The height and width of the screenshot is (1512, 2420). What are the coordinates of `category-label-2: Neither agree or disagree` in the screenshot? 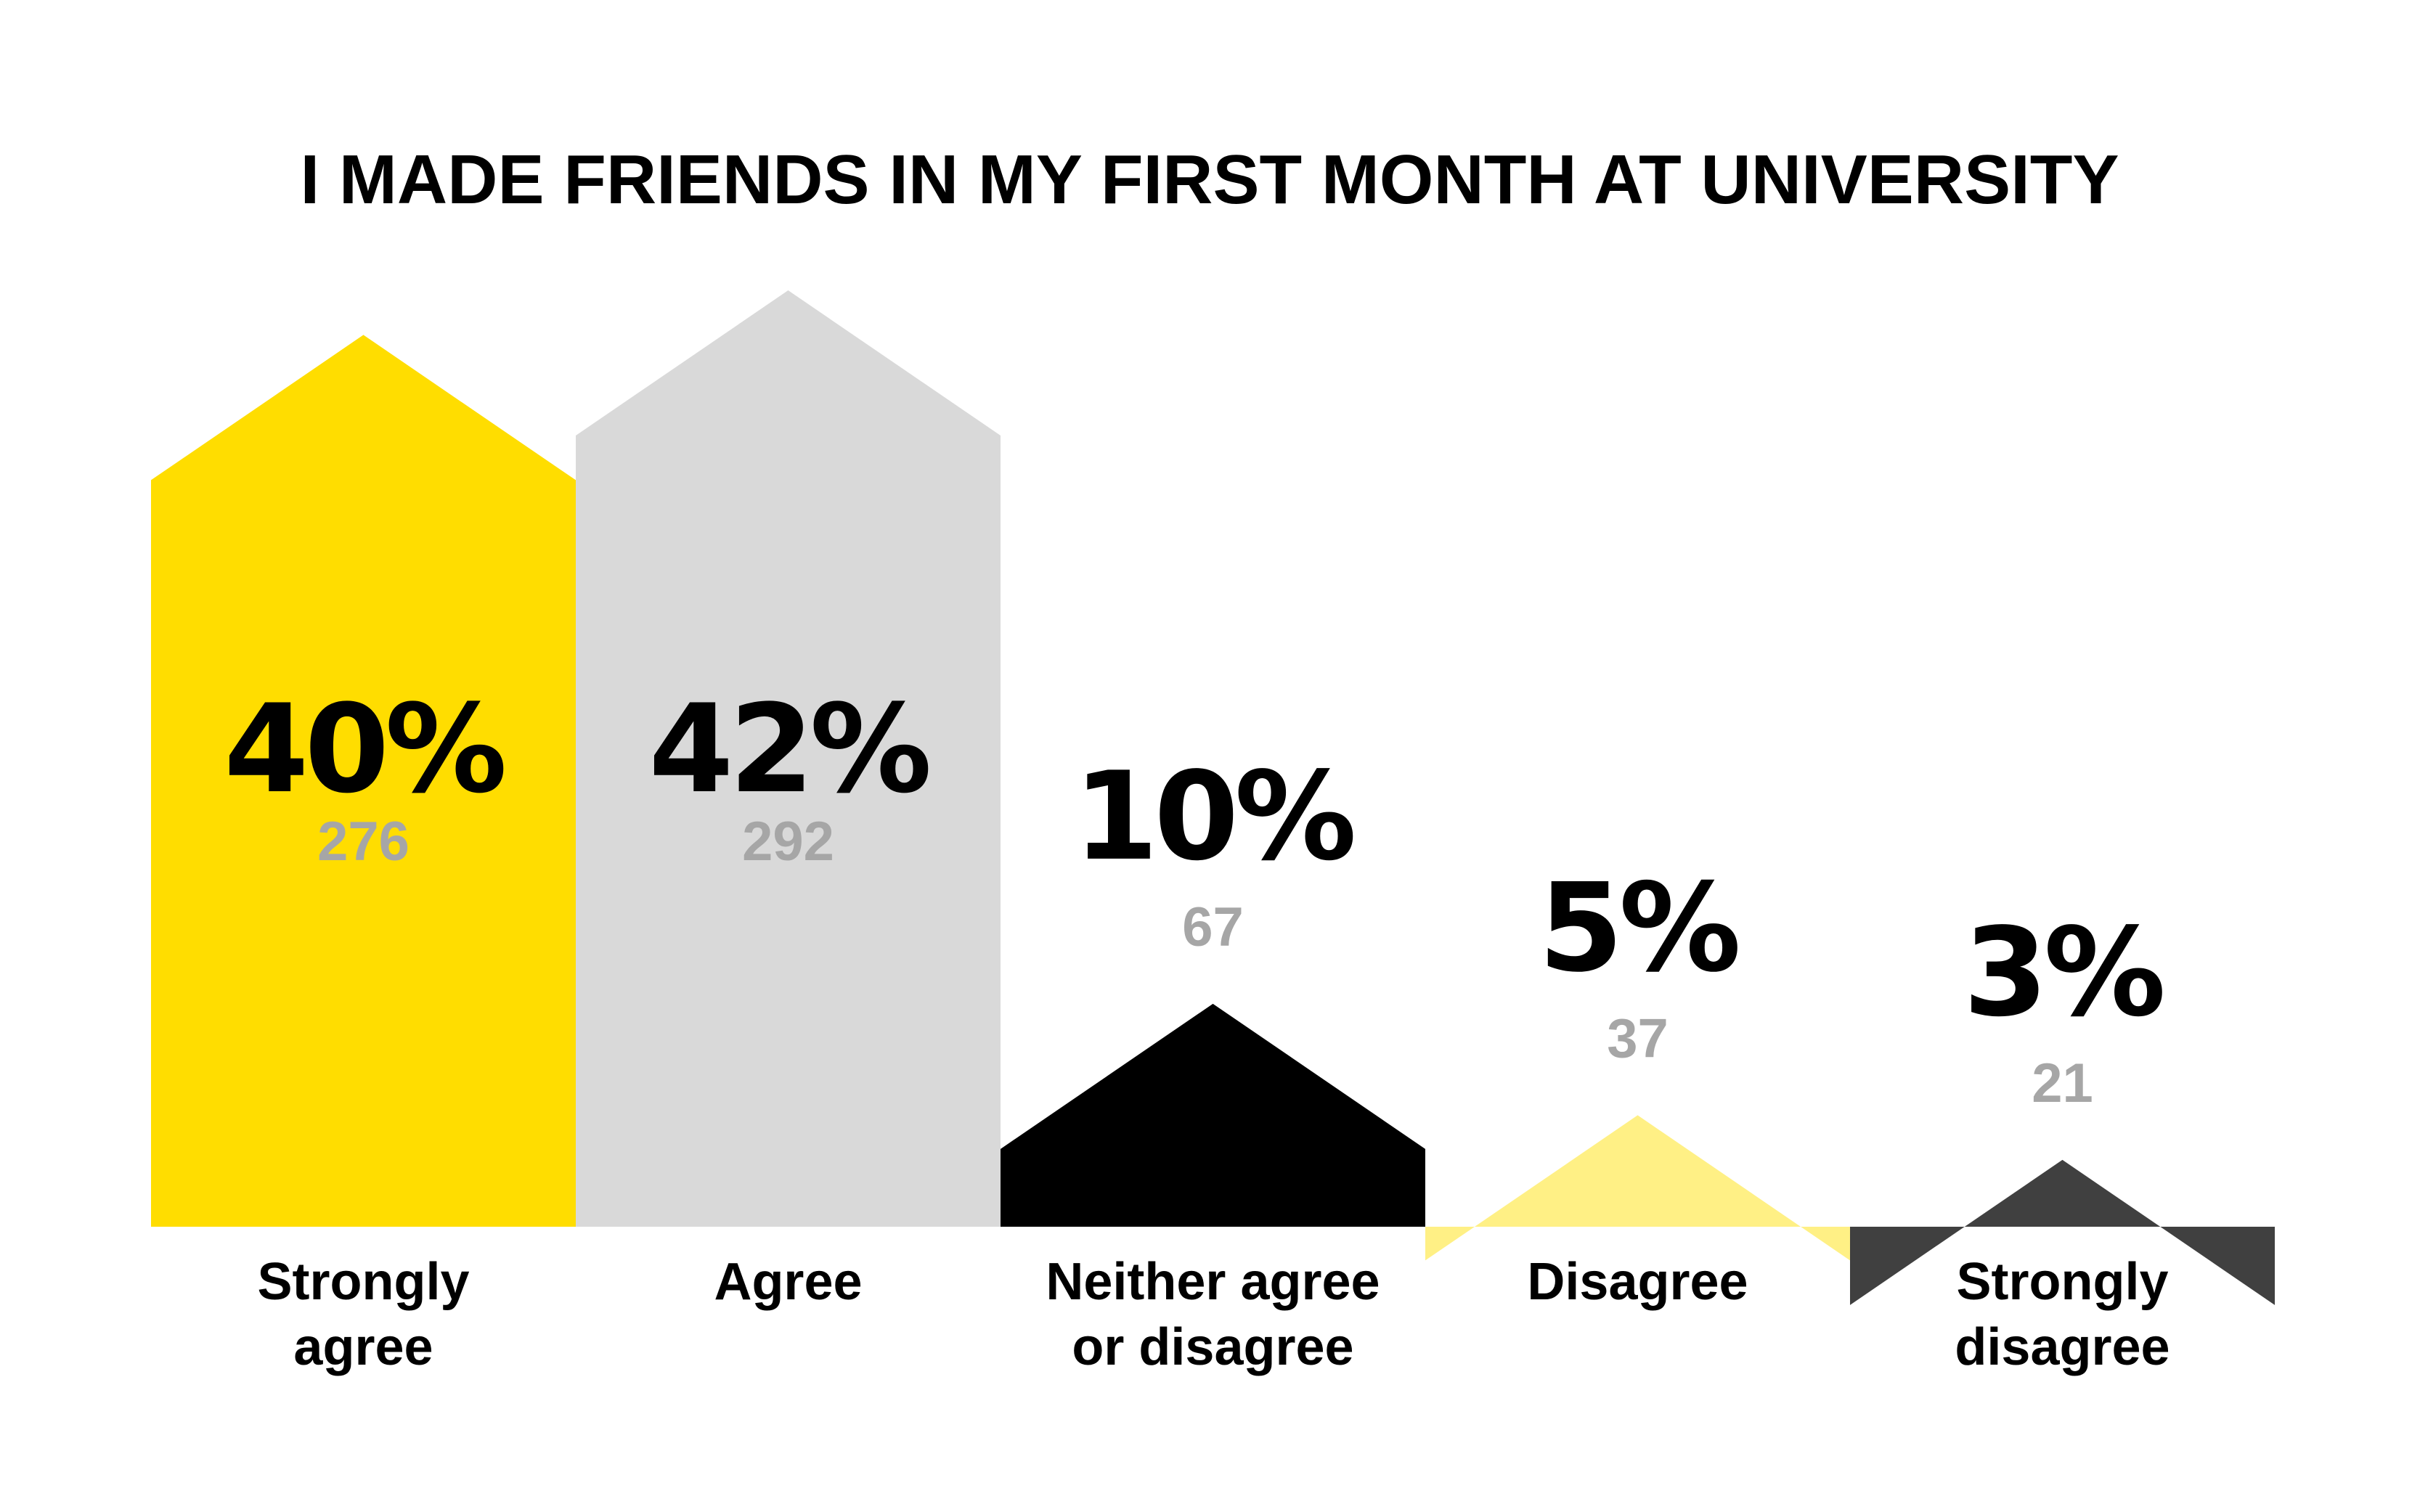 It's located at (1213, 1314).